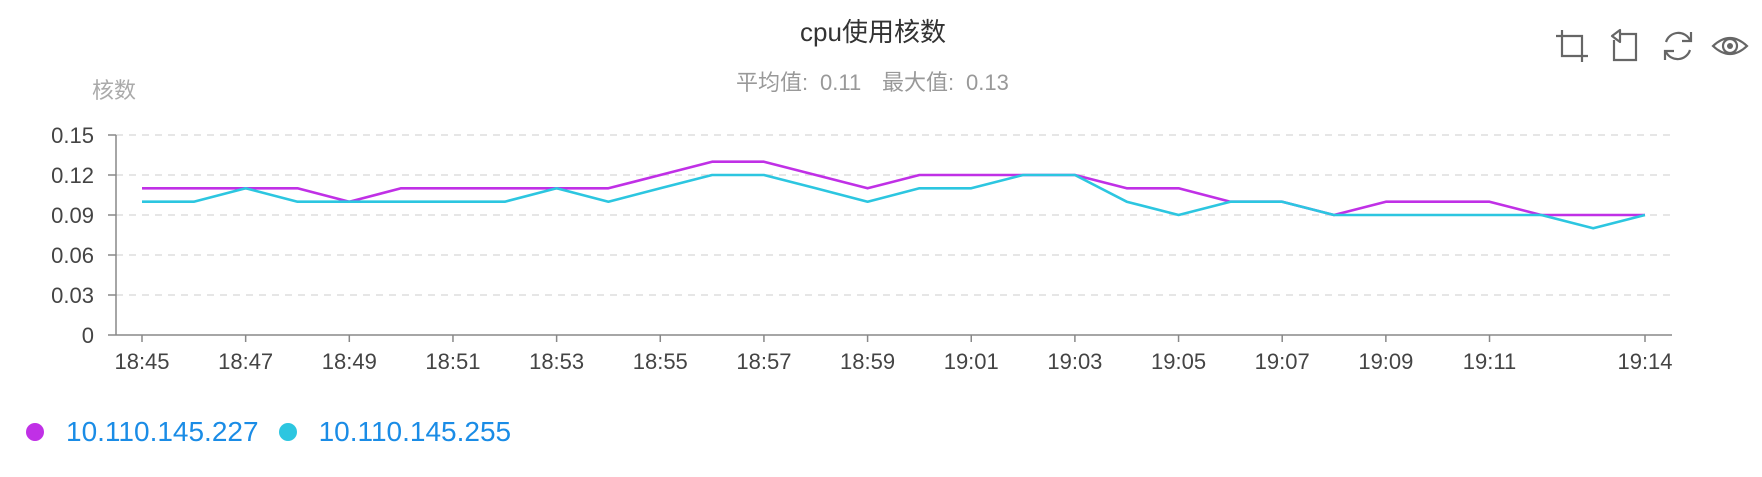 Image resolution: width=1762 pixels, height=477 pixels. Describe the element at coordinates (114, 90) in the screenshot. I see `y-axis-label: 核数` at that location.